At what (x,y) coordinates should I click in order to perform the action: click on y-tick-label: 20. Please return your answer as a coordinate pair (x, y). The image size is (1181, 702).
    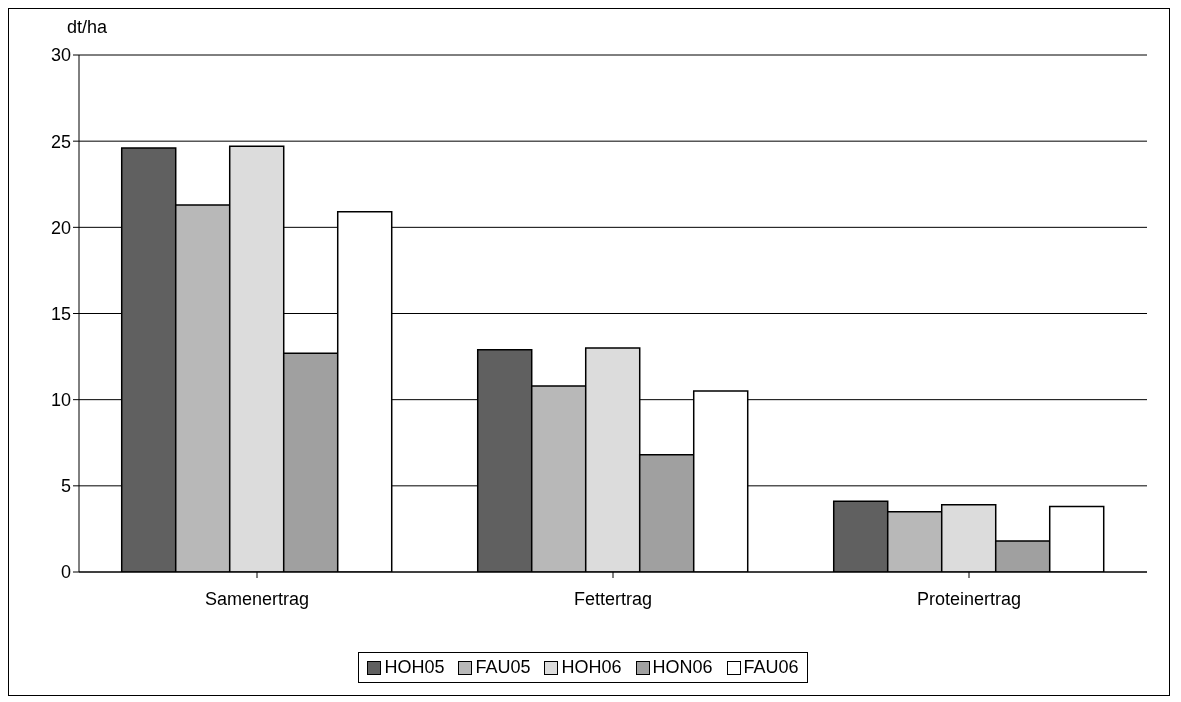
    Looking at the image, I should click on (60, 227).